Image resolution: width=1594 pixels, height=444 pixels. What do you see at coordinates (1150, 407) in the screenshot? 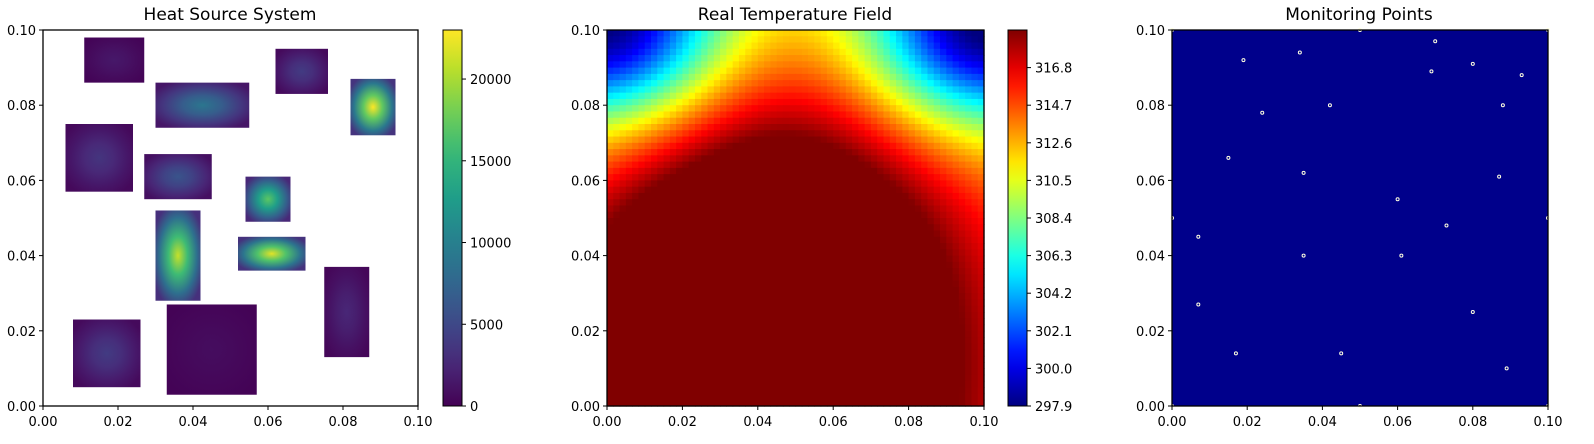
I see `y-tick-label: 0.00` at bounding box center [1150, 407].